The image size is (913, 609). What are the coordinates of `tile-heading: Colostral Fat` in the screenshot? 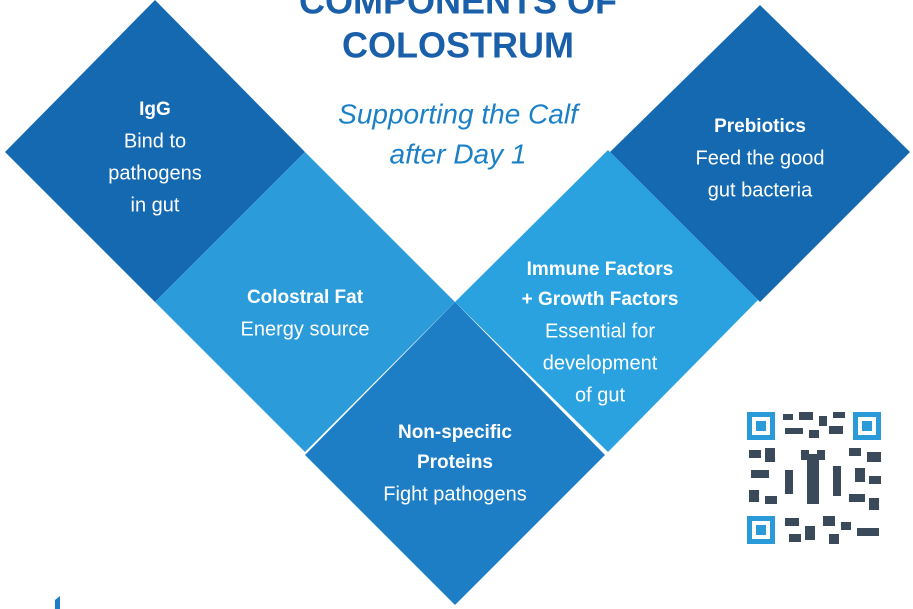 It's located at (305, 297).